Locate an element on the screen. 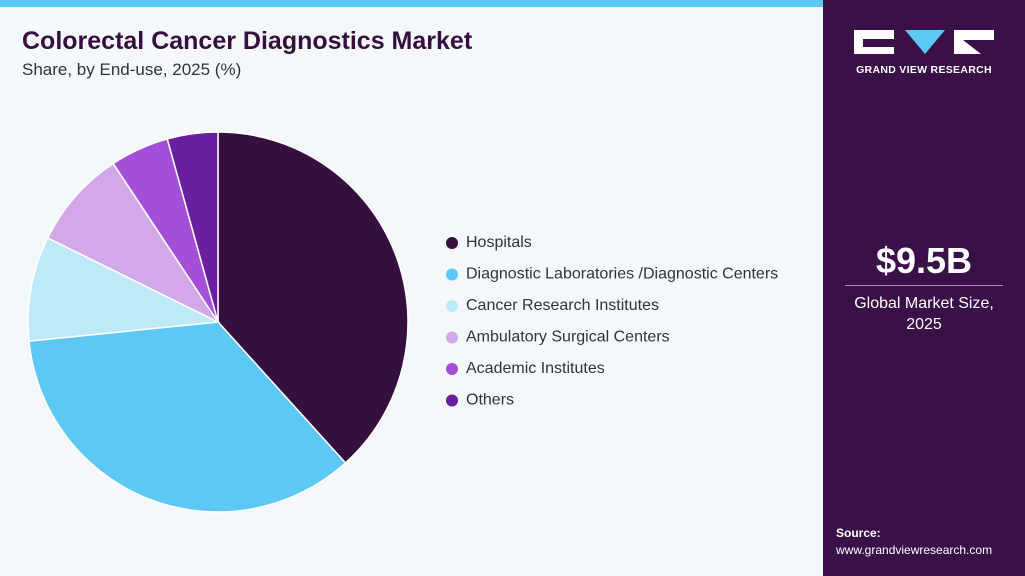  market-size: $9.5B is located at coordinates (924, 260).